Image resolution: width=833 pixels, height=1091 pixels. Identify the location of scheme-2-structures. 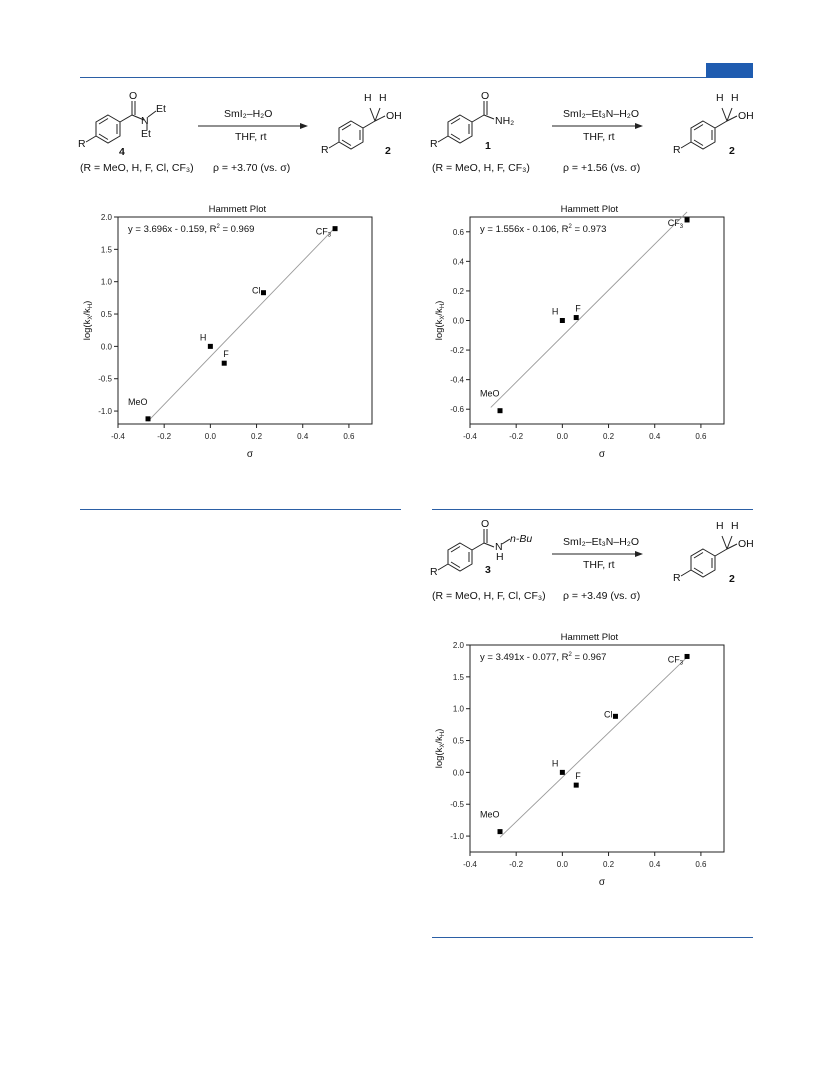
(587, 125).